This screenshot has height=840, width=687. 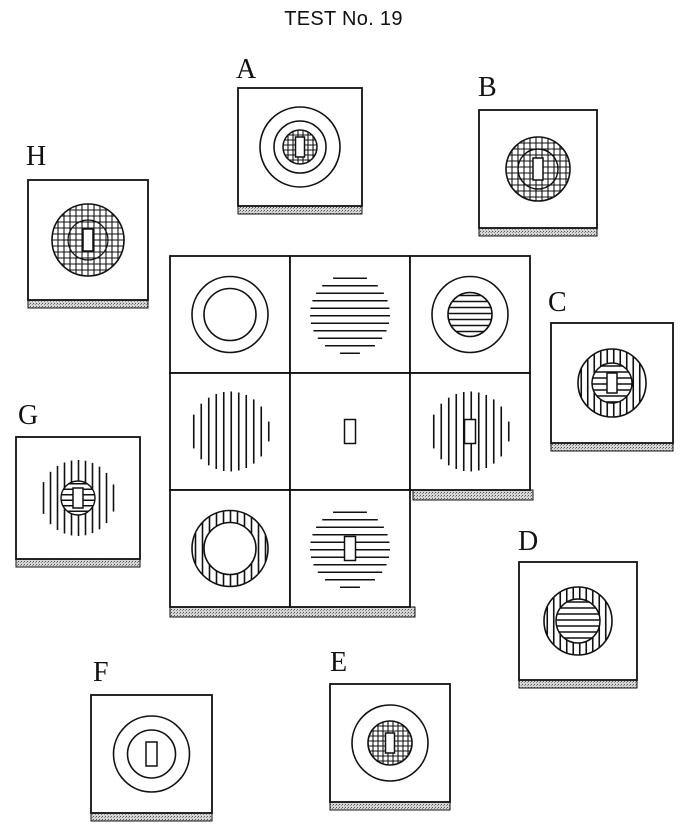 What do you see at coordinates (578, 625) in the screenshot?
I see `option-tile-d` at bounding box center [578, 625].